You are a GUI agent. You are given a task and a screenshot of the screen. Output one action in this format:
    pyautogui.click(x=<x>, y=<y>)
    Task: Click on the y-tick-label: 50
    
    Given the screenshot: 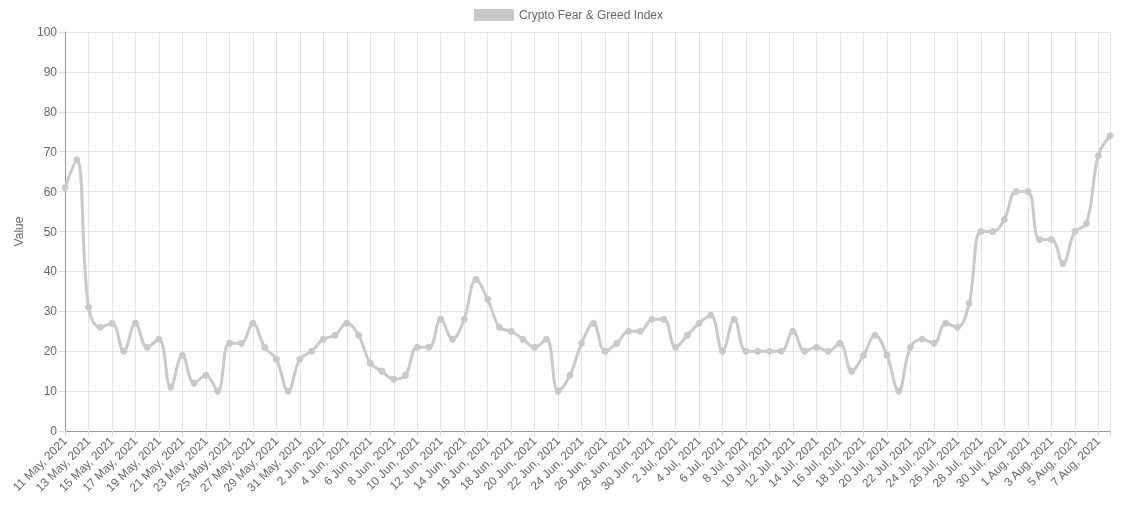 What is the action you would take?
    pyautogui.click(x=50, y=231)
    